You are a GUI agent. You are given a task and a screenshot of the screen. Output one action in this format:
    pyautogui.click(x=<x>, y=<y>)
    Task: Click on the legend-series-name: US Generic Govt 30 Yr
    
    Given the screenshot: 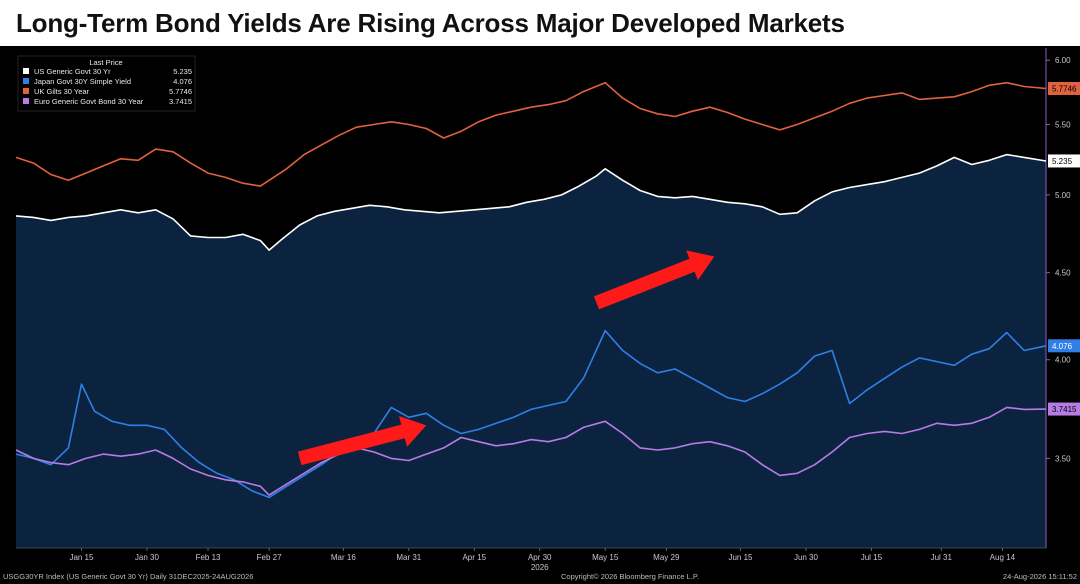 What is the action you would take?
    pyautogui.click(x=72, y=71)
    